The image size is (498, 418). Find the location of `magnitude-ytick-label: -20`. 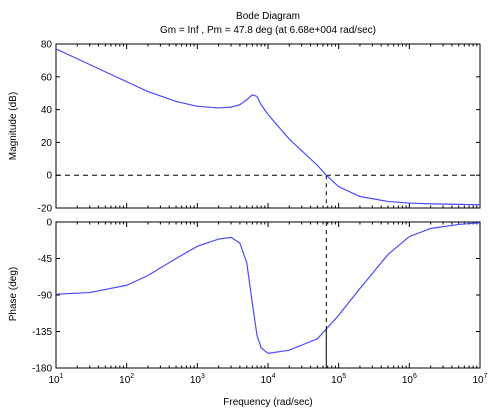

magnitude-ytick-label: -20 is located at coordinates (45, 209).